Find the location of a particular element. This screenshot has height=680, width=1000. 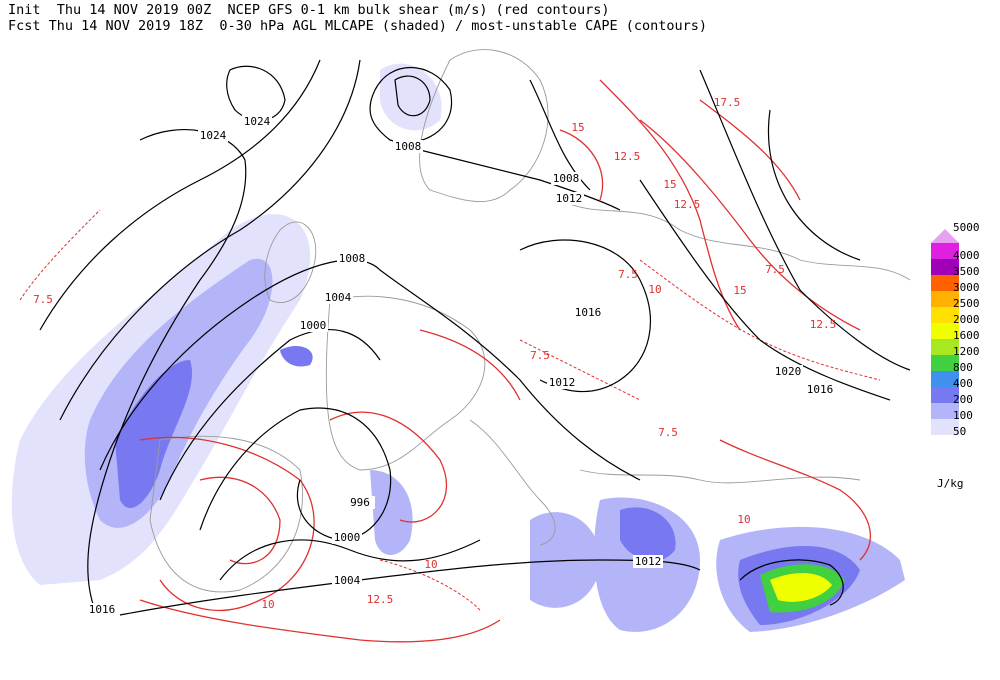

legend-label: 1200 is located at coordinates (966, 351).